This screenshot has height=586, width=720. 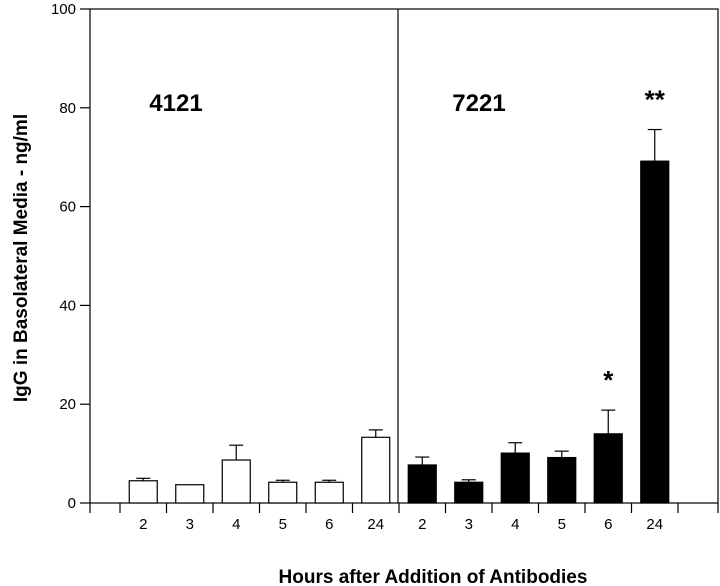 I want to click on y-tick-label: 40, so click(x=67, y=305).